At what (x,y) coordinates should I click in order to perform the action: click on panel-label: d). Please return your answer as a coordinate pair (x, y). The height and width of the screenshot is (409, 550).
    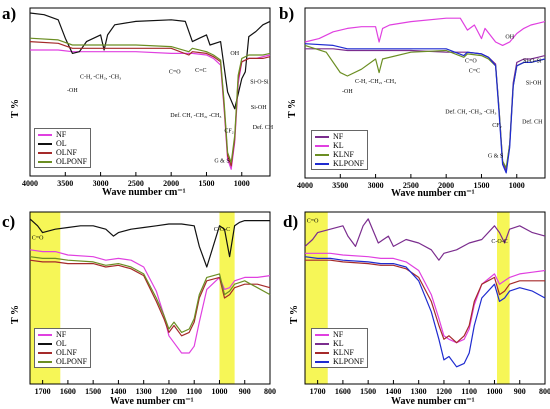
    Looking at the image, I should click on (291, 221).